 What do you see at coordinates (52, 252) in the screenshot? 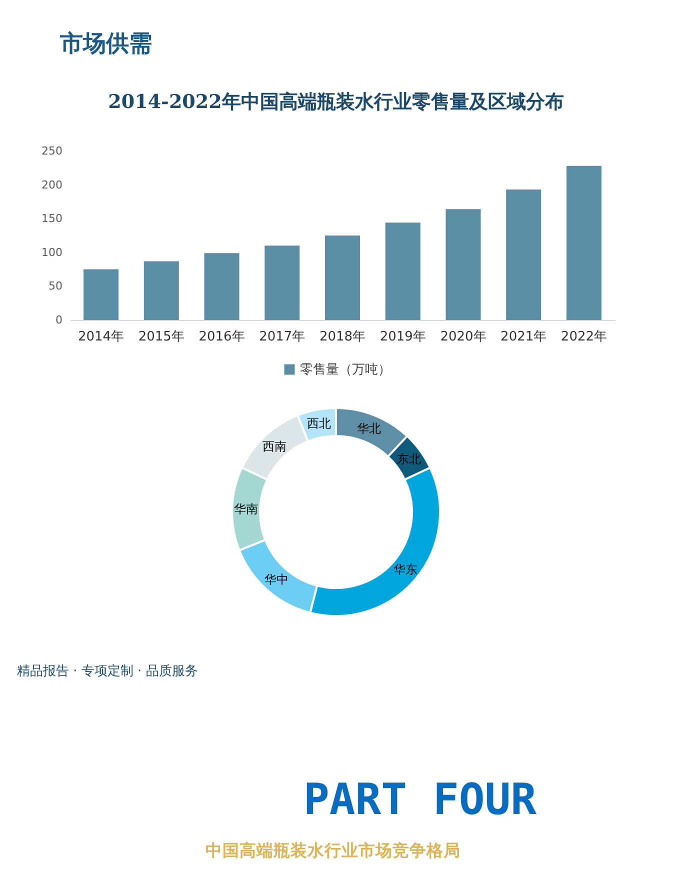
I see `y-tick-label: 100` at bounding box center [52, 252].